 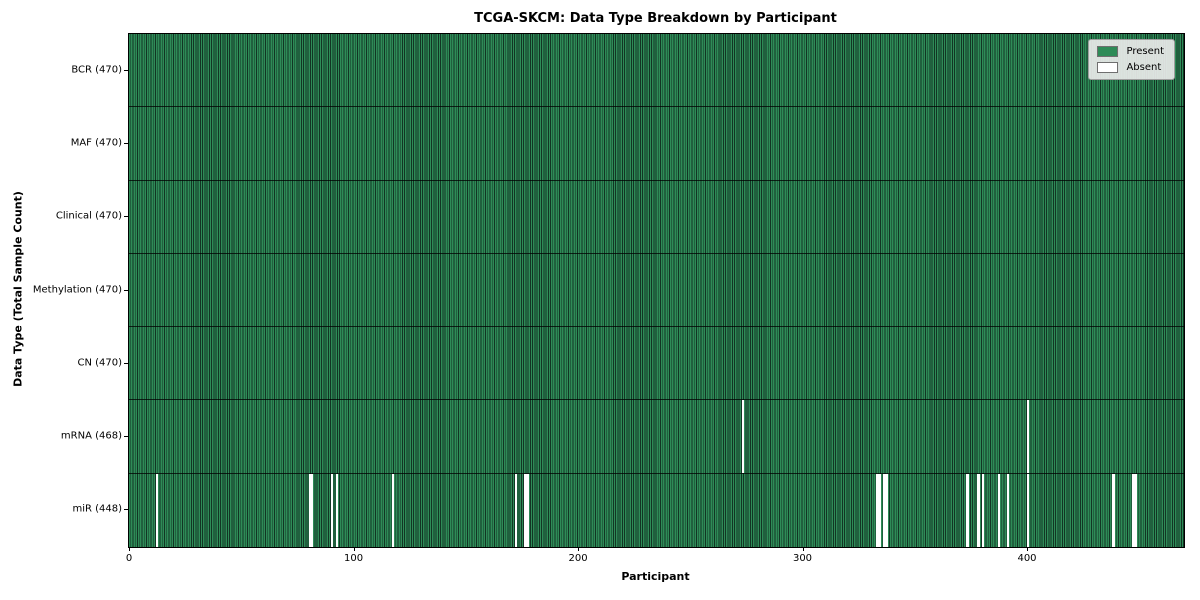 I want to click on legend-label-present: Present, so click(x=1145, y=51).